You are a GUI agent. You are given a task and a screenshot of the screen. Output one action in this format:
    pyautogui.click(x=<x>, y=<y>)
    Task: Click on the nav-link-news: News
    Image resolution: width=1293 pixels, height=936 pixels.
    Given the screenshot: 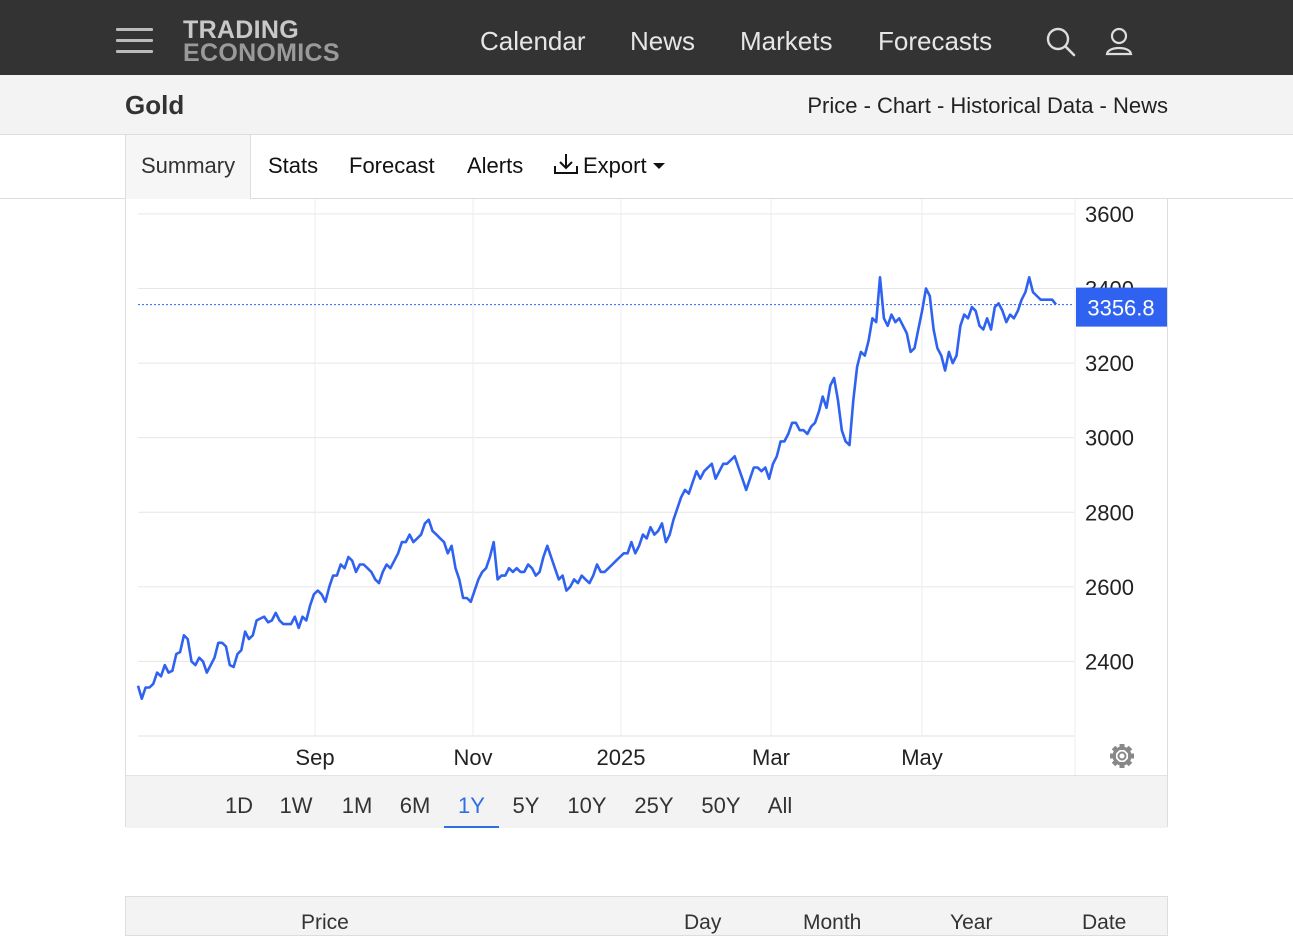 What is the action you would take?
    pyautogui.click(x=663, y=41)
    